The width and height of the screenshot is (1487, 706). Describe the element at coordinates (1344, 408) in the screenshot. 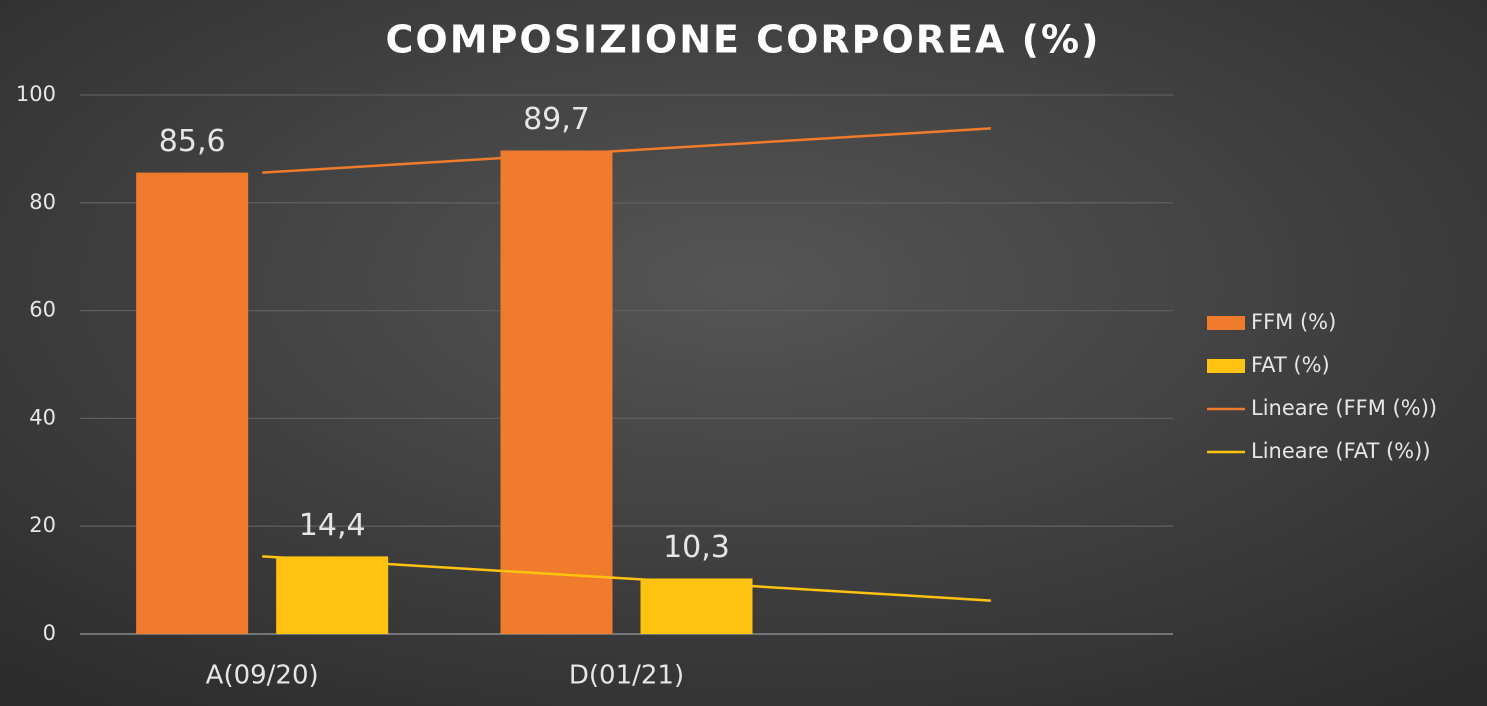

I see `legend-label: Lineare (FFM (%))` at that location.